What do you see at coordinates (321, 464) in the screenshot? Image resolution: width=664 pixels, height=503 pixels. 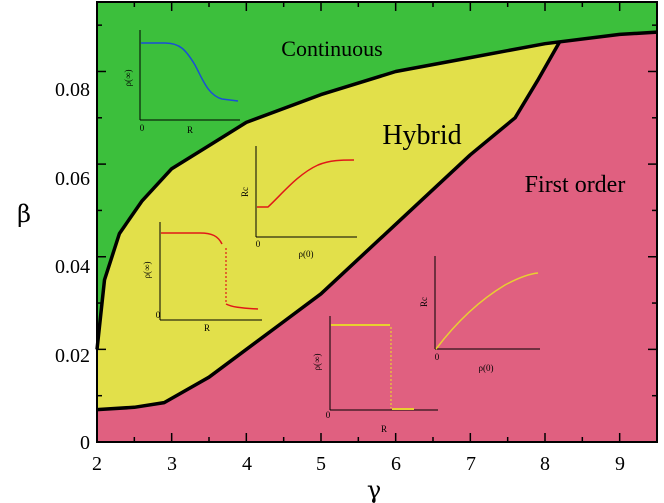 I see `x-tick-label: 5` at bounding box center [321, 464].